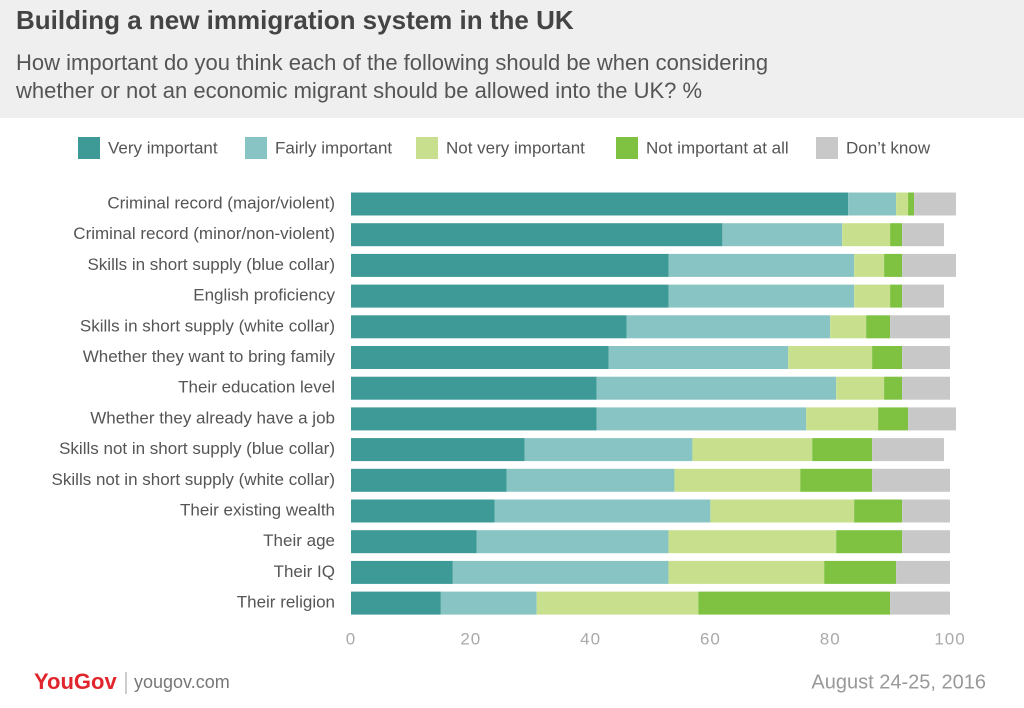 The width and height of the screenshot is (1024, 708). I want to click on legend-label: Don’t know, so click(888, 147).